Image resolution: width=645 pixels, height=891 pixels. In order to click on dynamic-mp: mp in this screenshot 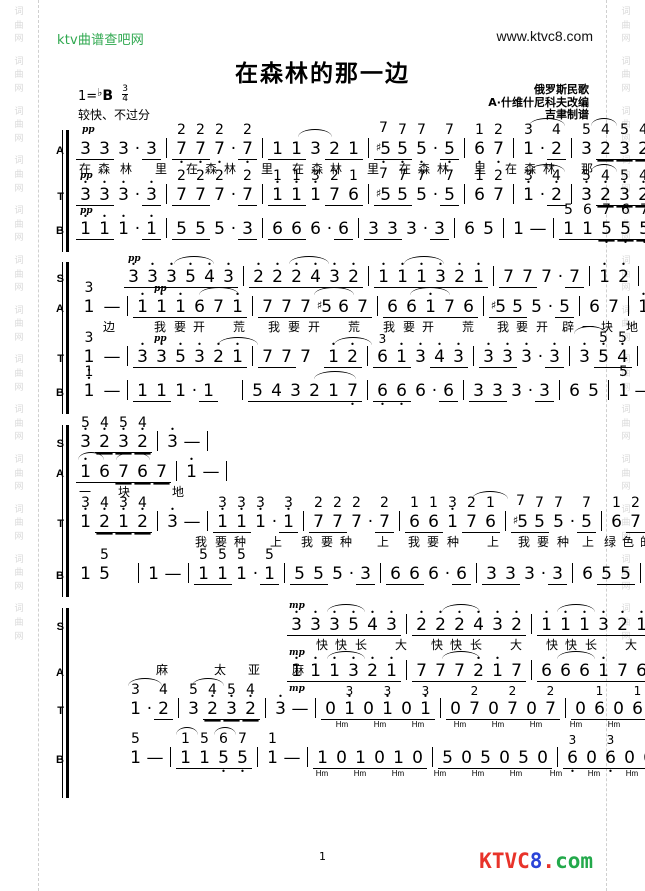, I will do `click(297, 689)`.